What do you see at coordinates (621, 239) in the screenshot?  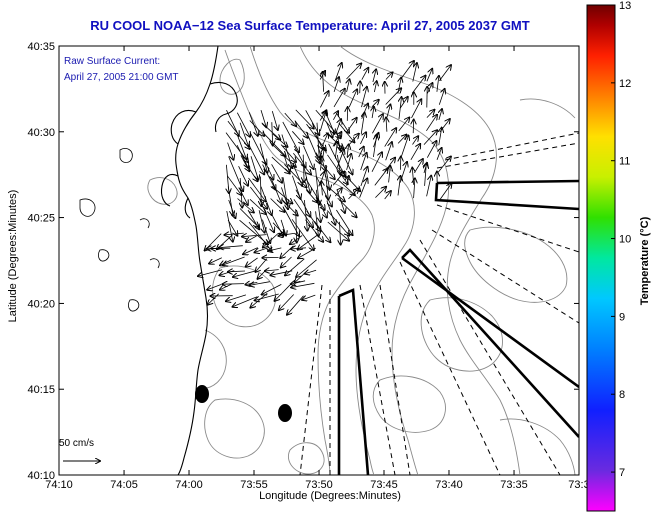 I see `colorbar-ticks: 7 8 9 10 11 12 13` at bounding box center [621, 239].